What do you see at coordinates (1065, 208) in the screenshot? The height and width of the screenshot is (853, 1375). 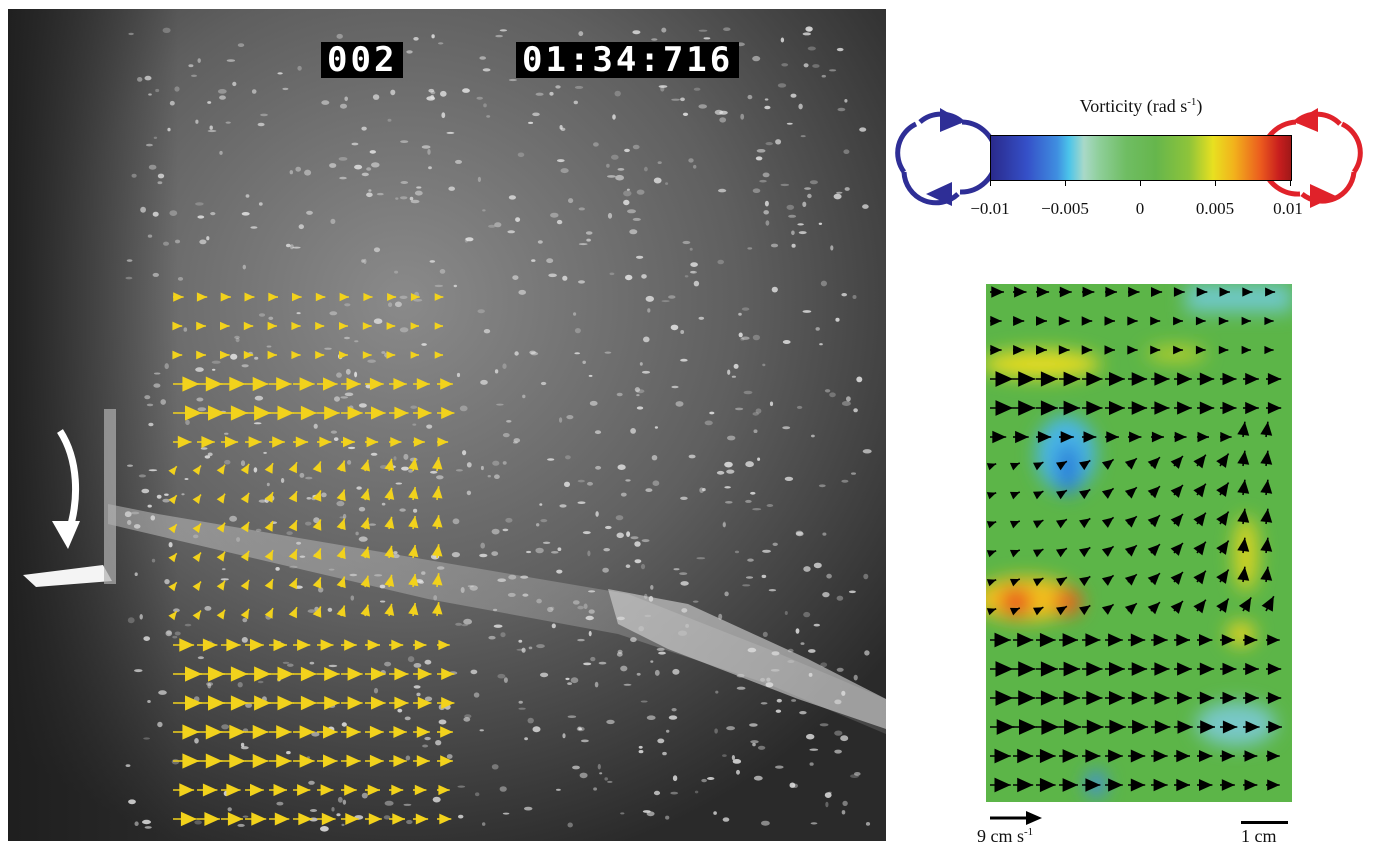 I see `colorbar-tick-label: −0.005` at bounding box center [1065, 208].